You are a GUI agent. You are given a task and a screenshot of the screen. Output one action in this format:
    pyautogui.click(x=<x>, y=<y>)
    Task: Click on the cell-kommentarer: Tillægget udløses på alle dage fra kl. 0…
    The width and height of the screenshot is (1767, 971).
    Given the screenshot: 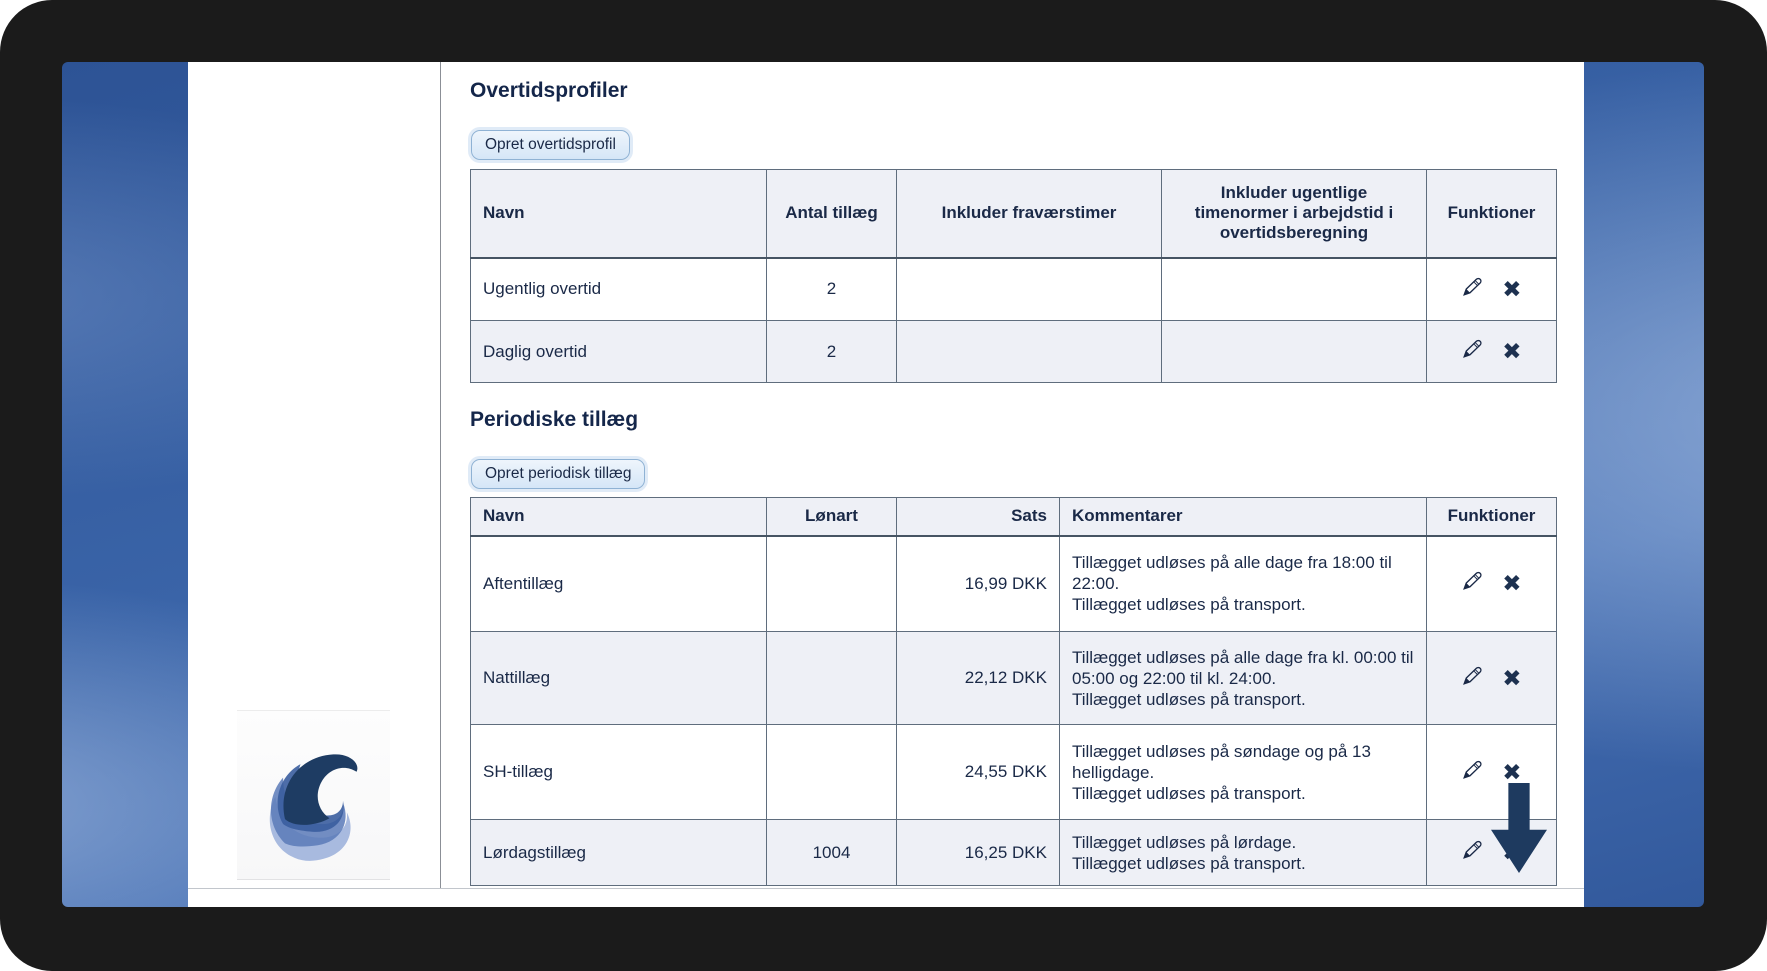 What is the action you would take?
    pyautogui.click(x=1243, y=678)
    